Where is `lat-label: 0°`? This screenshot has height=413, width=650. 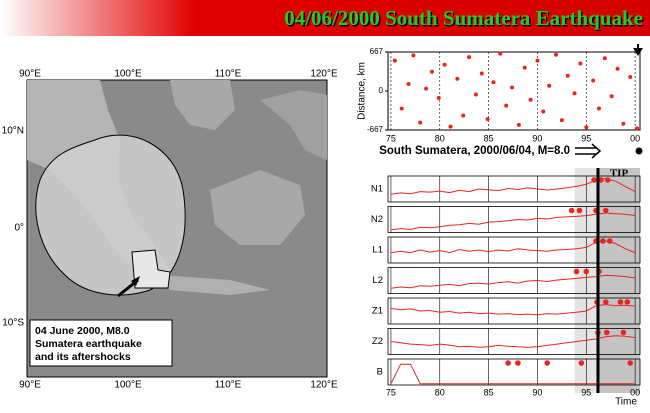 lat-label: 0° is located at coordinates (19, 228).